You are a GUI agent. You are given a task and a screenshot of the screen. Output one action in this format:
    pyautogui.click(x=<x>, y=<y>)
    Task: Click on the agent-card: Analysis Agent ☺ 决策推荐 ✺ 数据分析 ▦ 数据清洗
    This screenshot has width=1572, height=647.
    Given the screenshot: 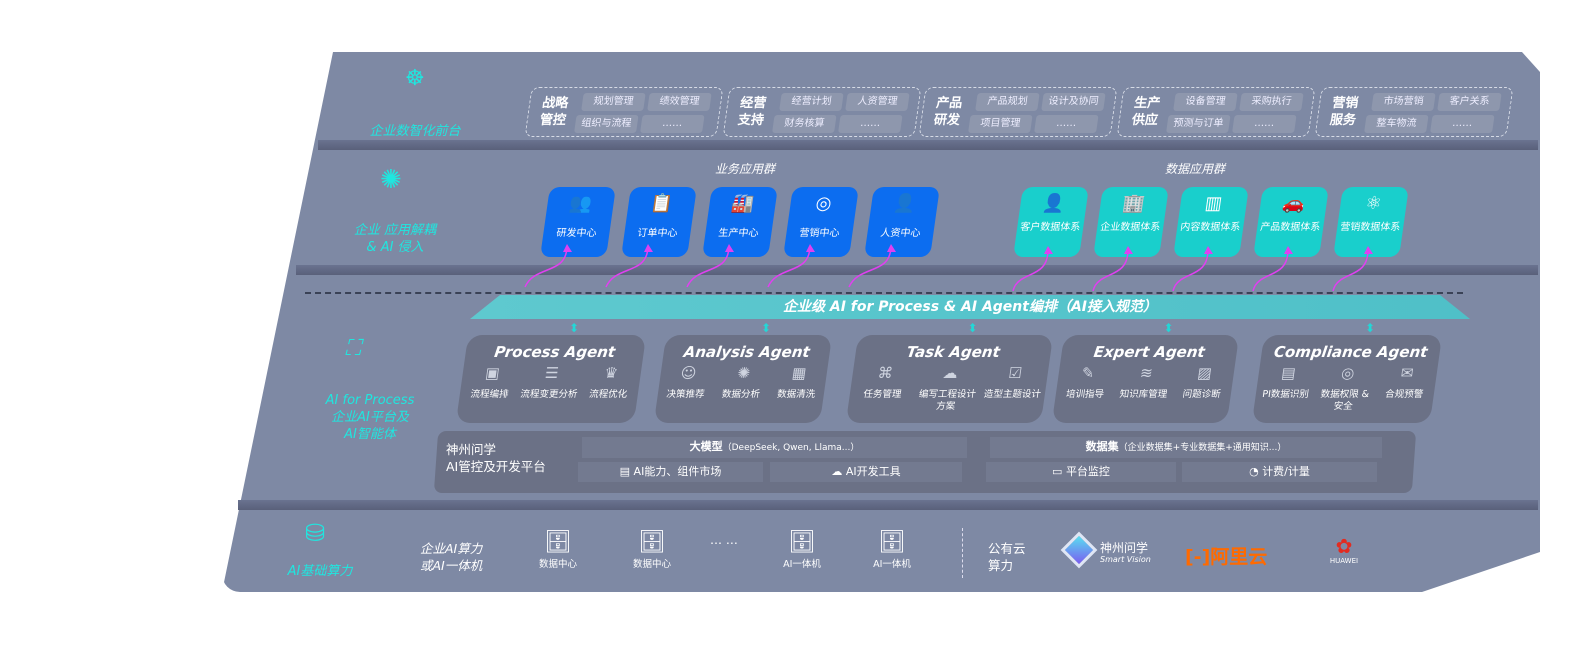 What is the action you would take?
    pyautogui.click(x=743, y=379)
    